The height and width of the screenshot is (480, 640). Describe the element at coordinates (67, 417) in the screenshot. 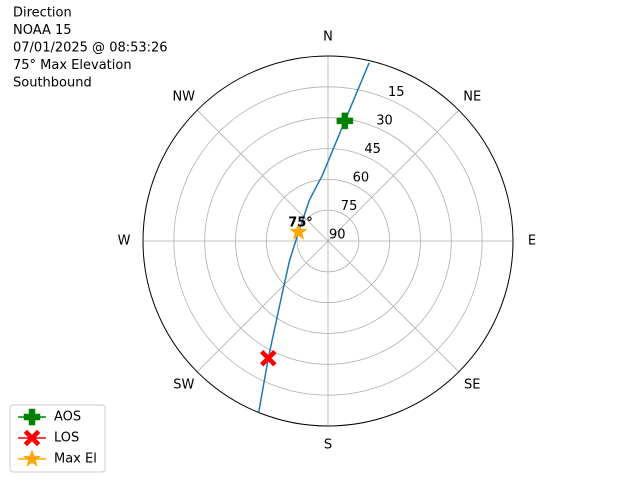

I see `legend-label: AOS` at that location.